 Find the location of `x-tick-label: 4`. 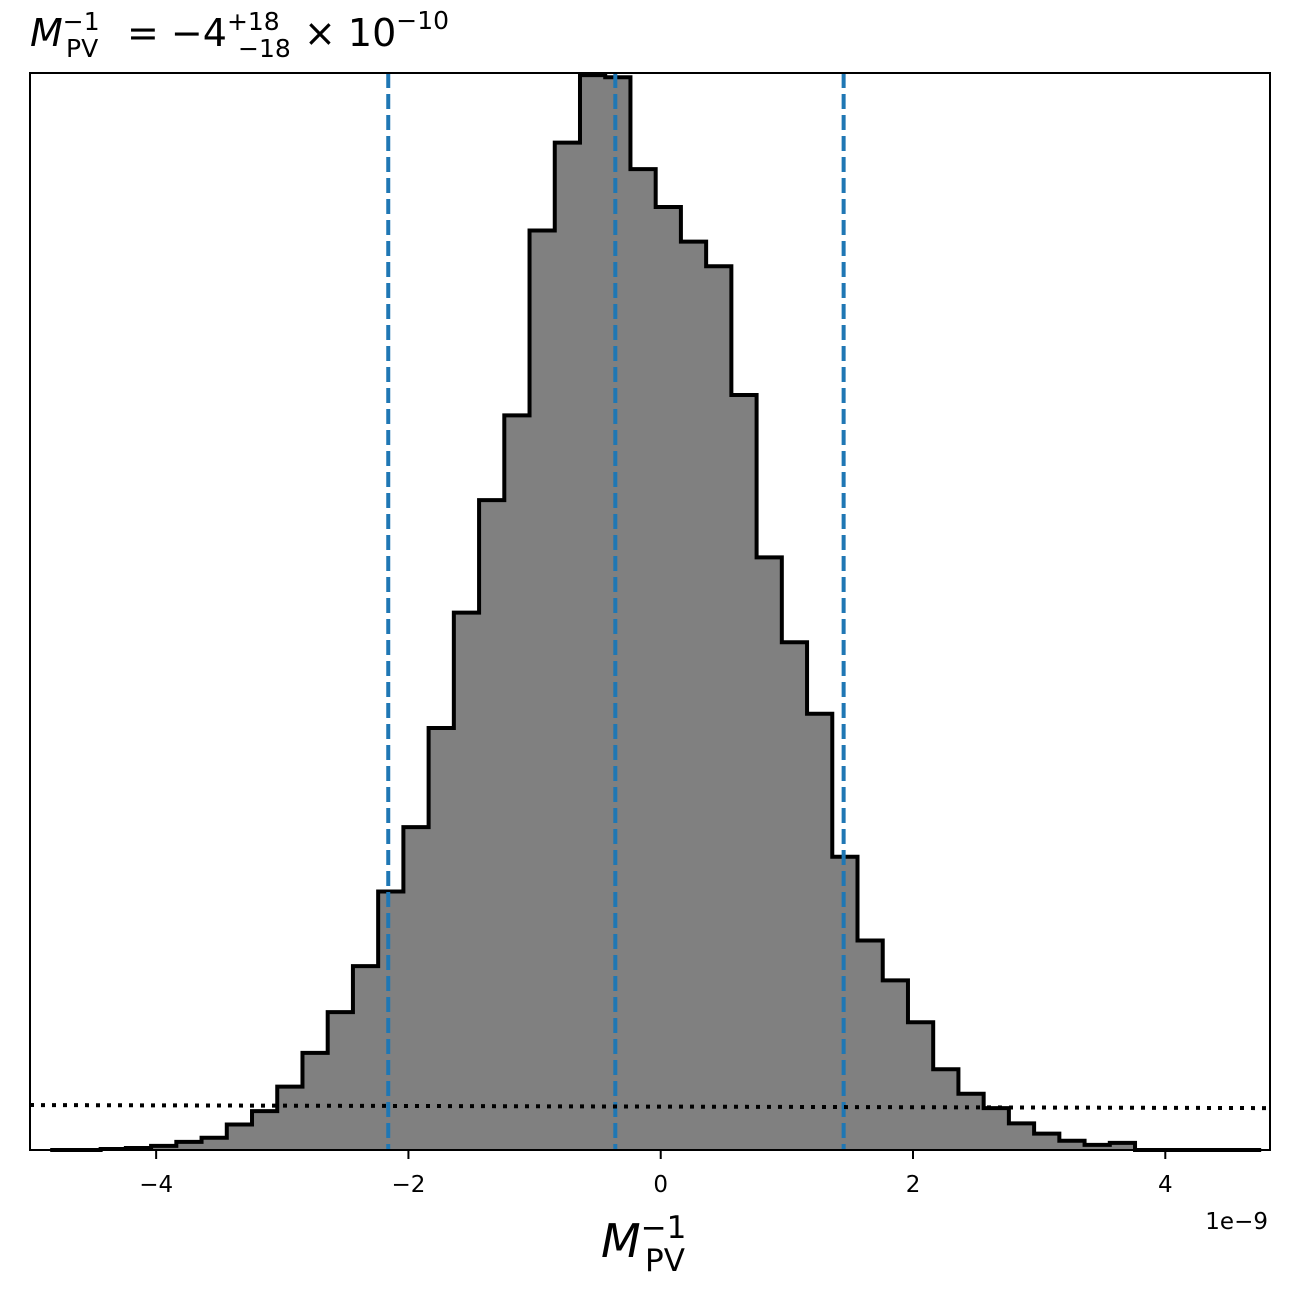

x-tick-label: 4 is located at coordinates (1165, 1185).